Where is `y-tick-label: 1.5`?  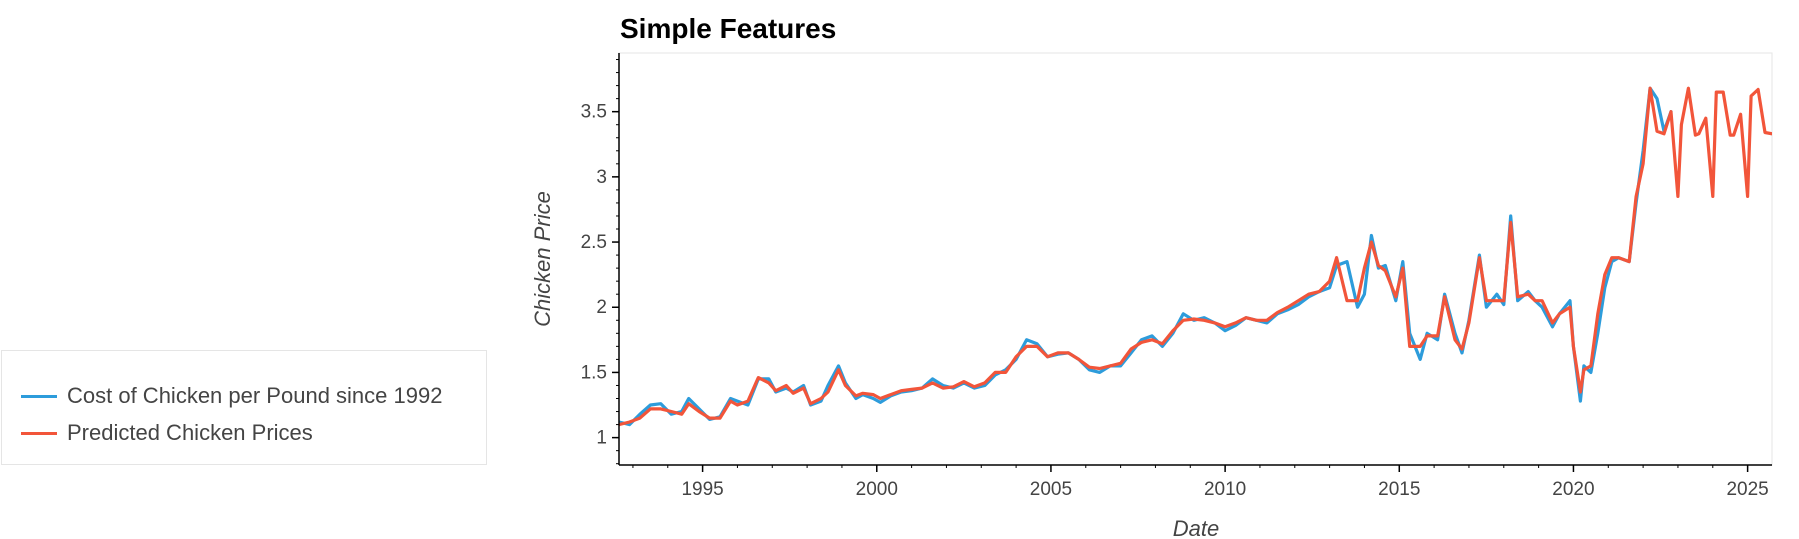
y-tick-label: 1.5 is located at coordinates (594, 372).